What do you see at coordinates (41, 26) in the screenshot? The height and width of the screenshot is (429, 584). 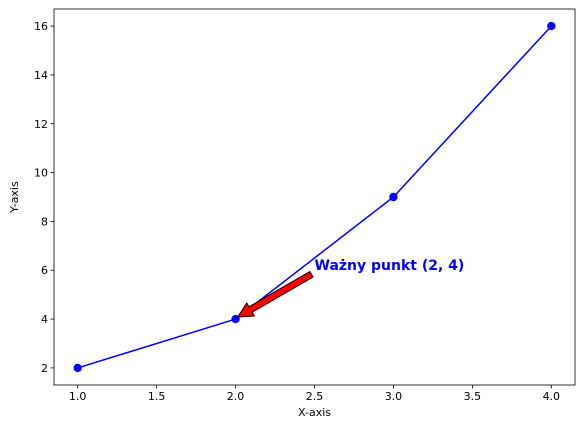 I see `y-tick-label: 16` at bounding box center [41, 26].